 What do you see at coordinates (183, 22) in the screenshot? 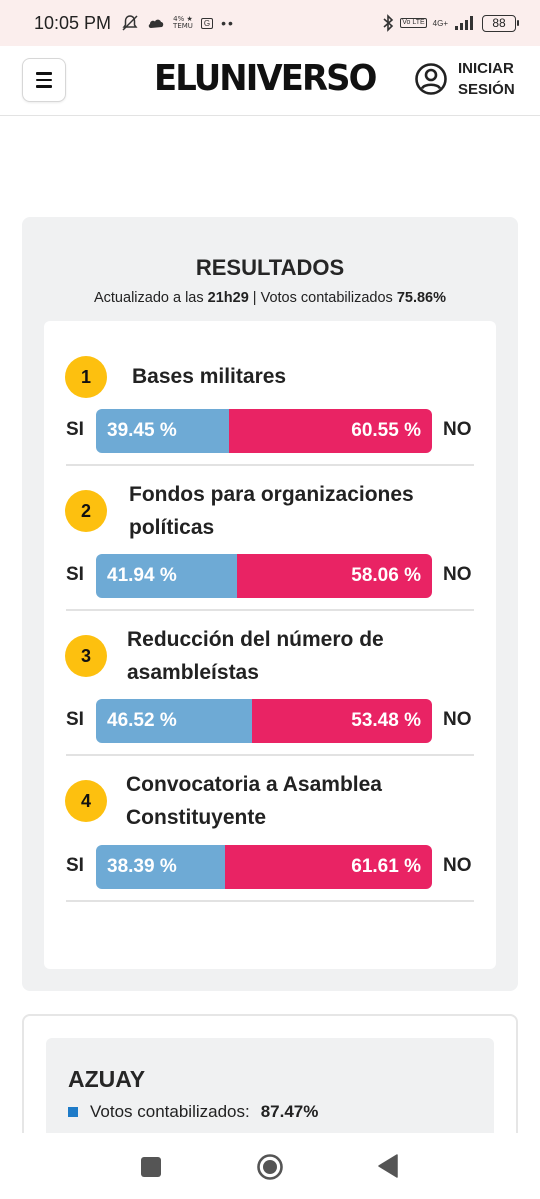
I see `temu-app-icon: 4% ★ TEMU` at bounding box center [183, 22].